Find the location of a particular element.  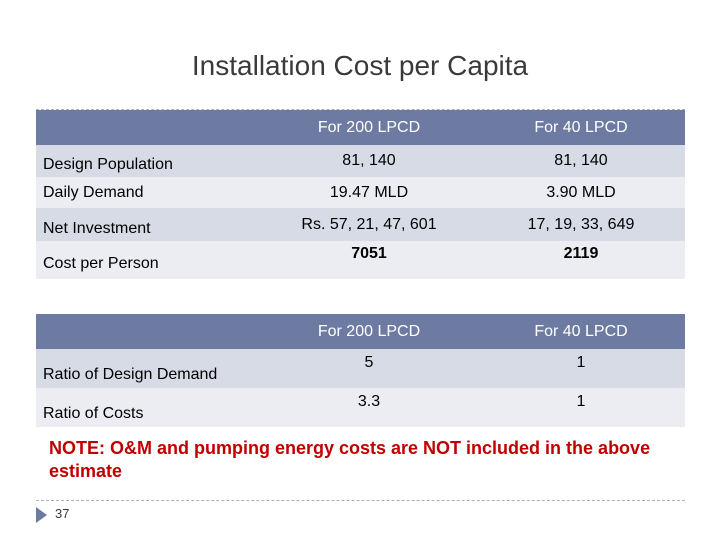

row-label: Daily Demand is located at coordinates (148, 192).